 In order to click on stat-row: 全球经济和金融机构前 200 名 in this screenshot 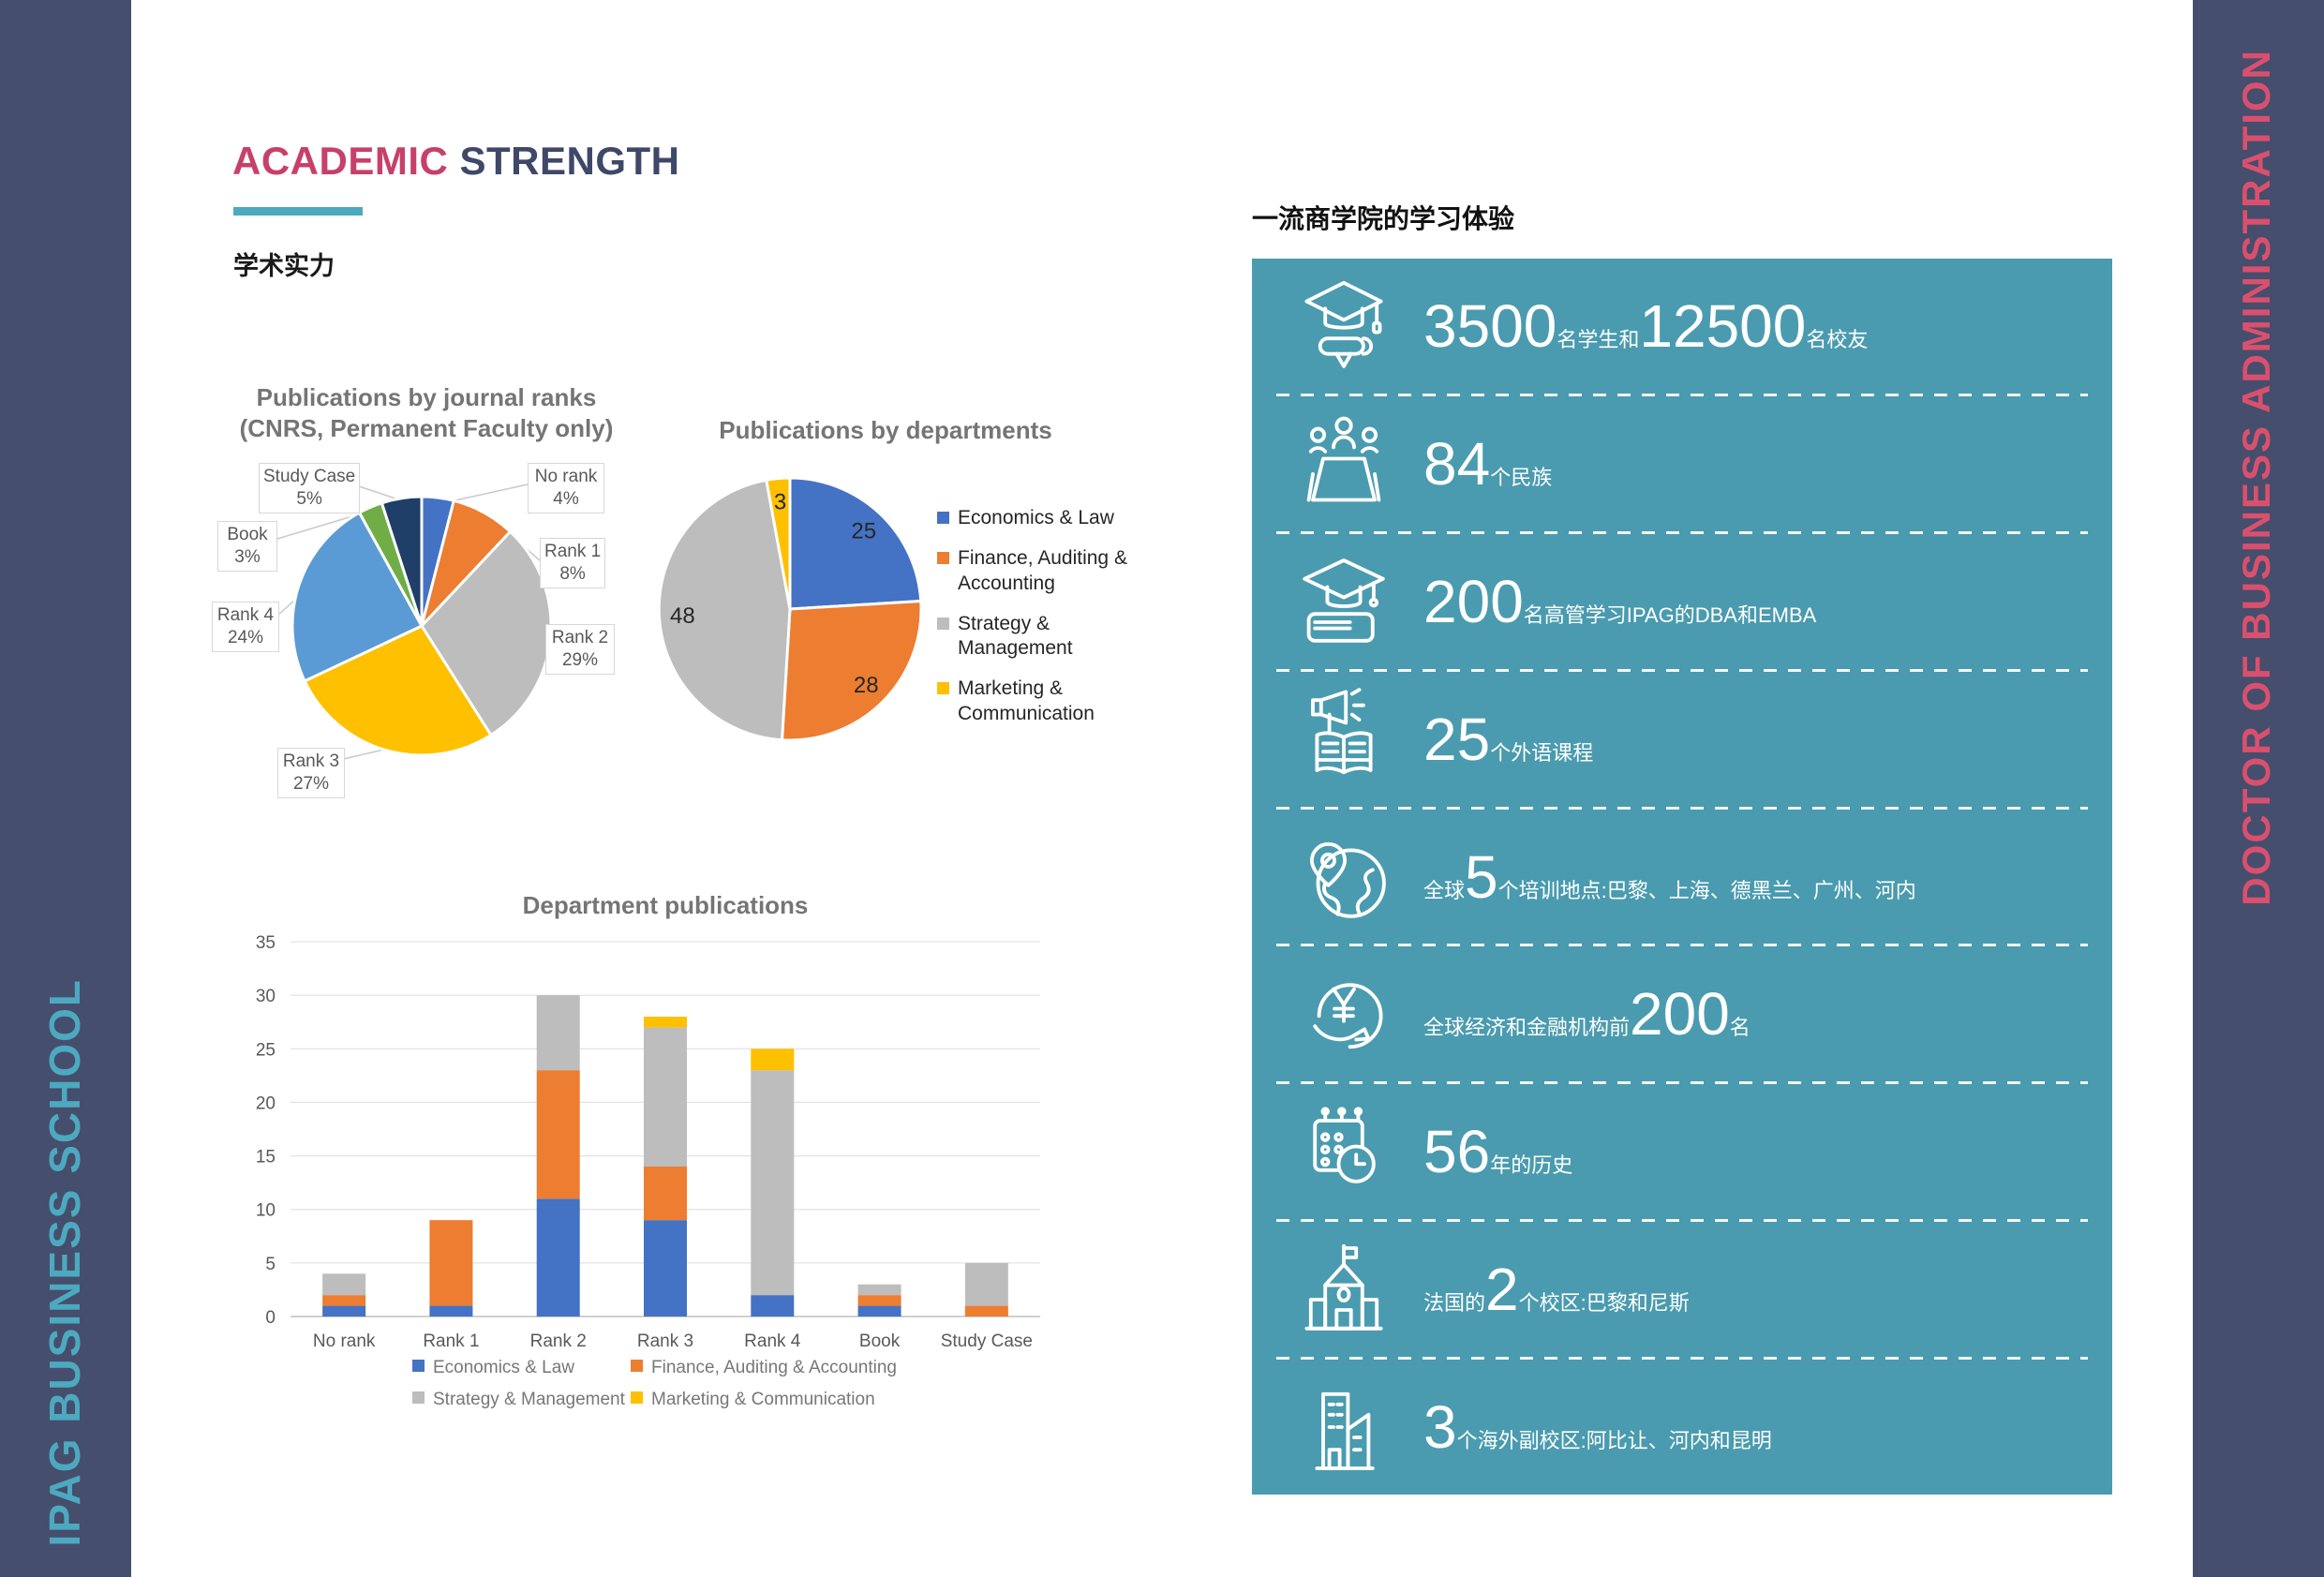, I will do `click(1682, 1014)`.